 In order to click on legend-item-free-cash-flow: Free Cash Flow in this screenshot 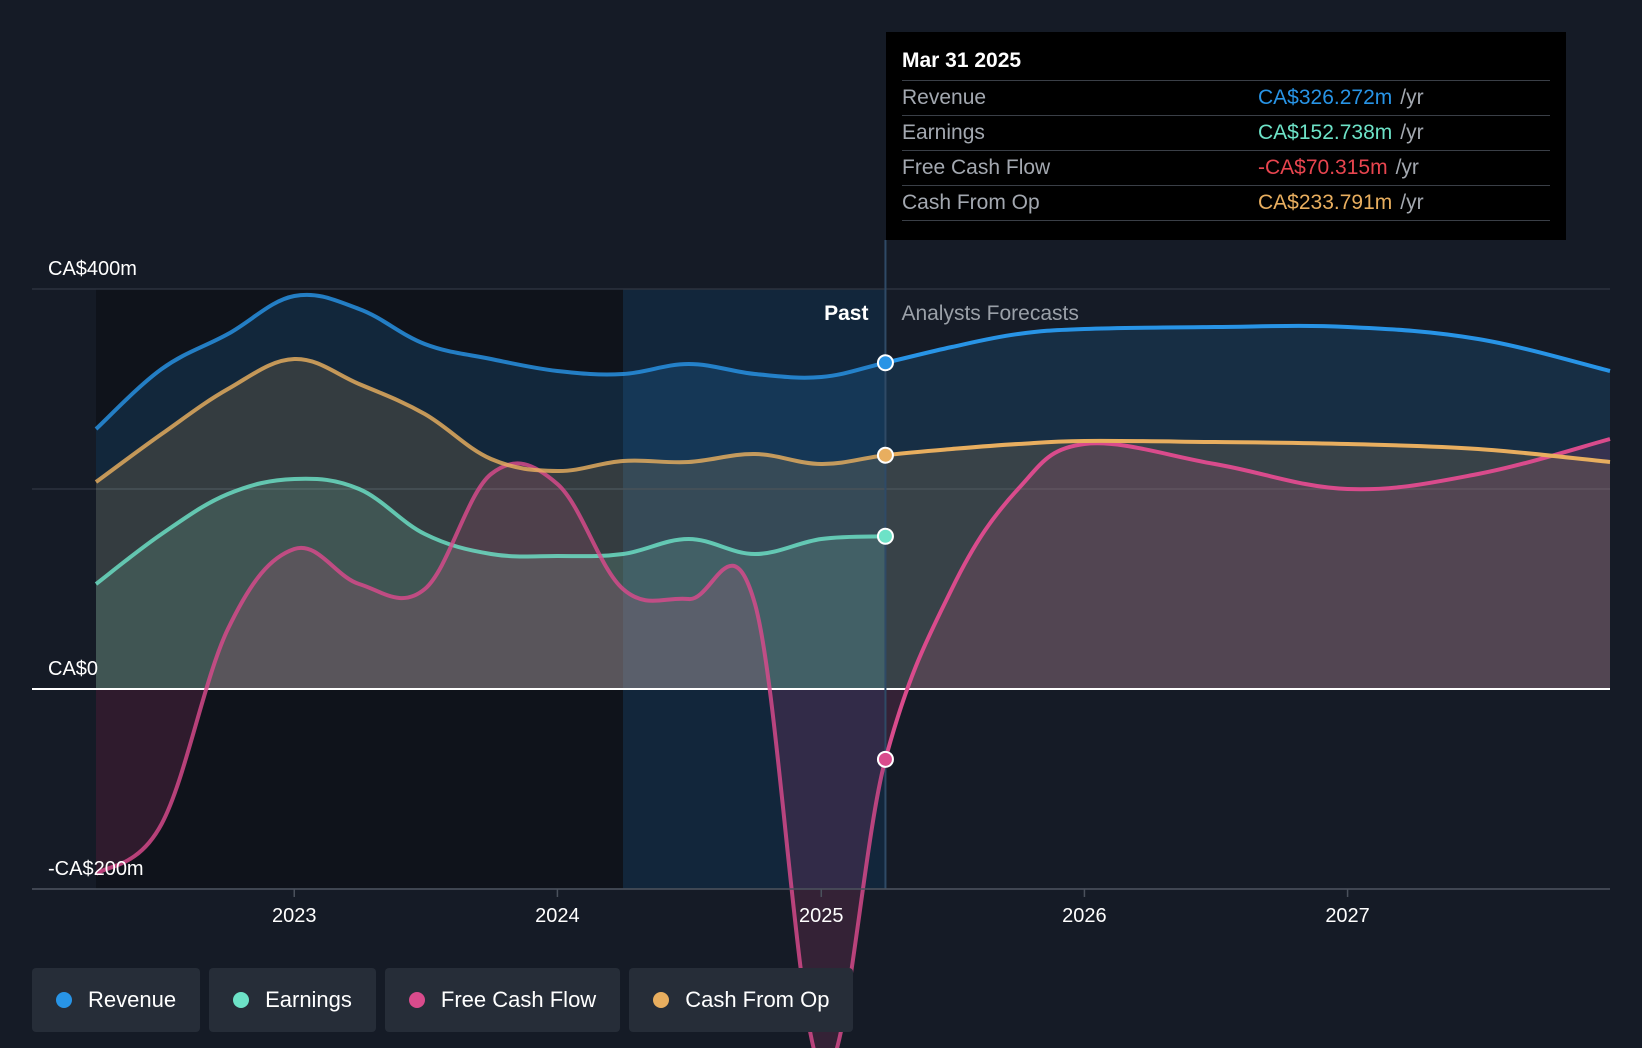, I will do `click(502, 1000)`.